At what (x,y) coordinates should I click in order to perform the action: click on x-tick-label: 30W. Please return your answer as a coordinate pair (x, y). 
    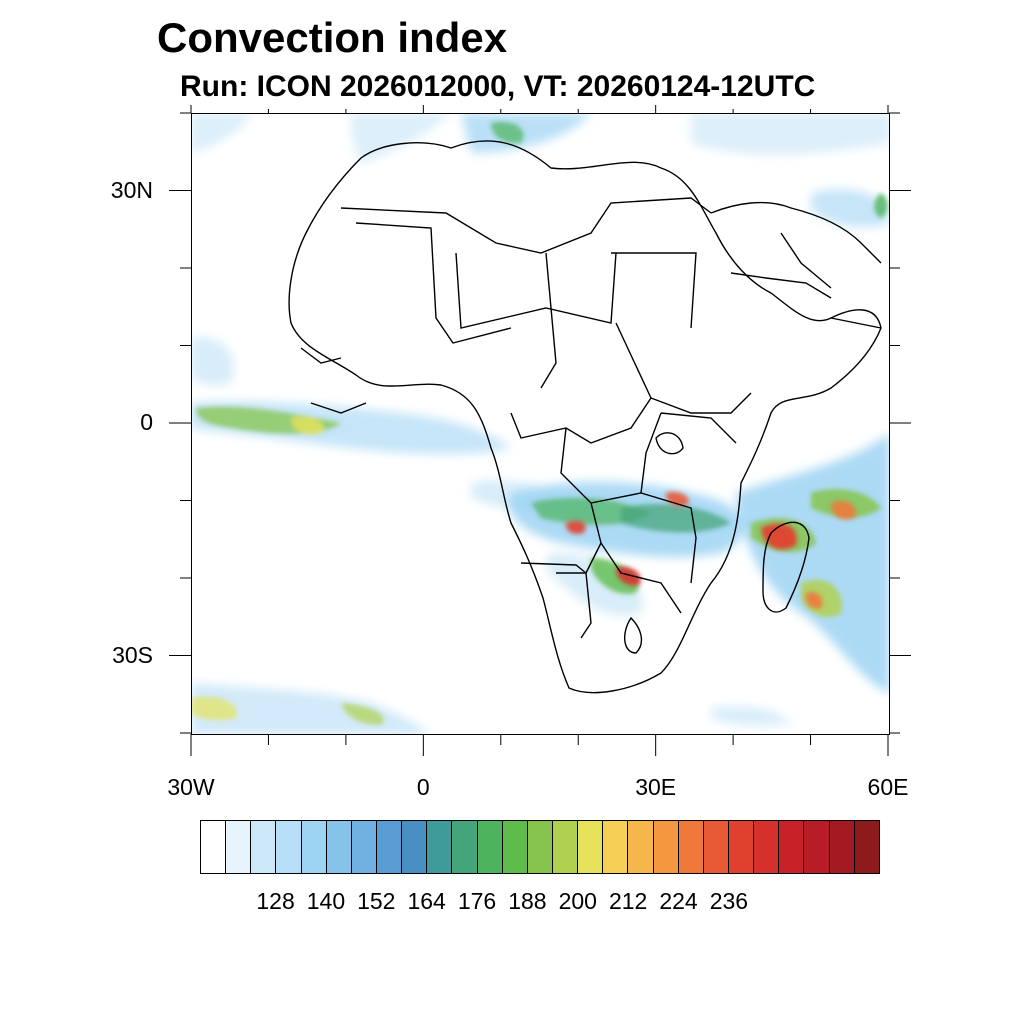
    Looking at the image, I should click on (191, 787).